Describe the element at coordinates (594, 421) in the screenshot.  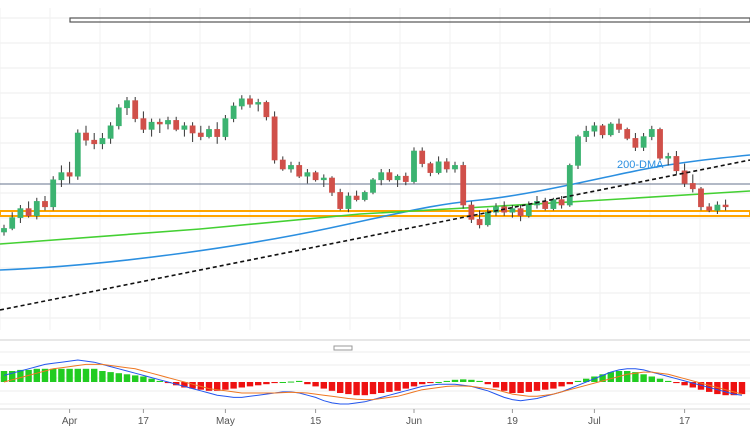
I see `x-tick-label: Jul` at that location.